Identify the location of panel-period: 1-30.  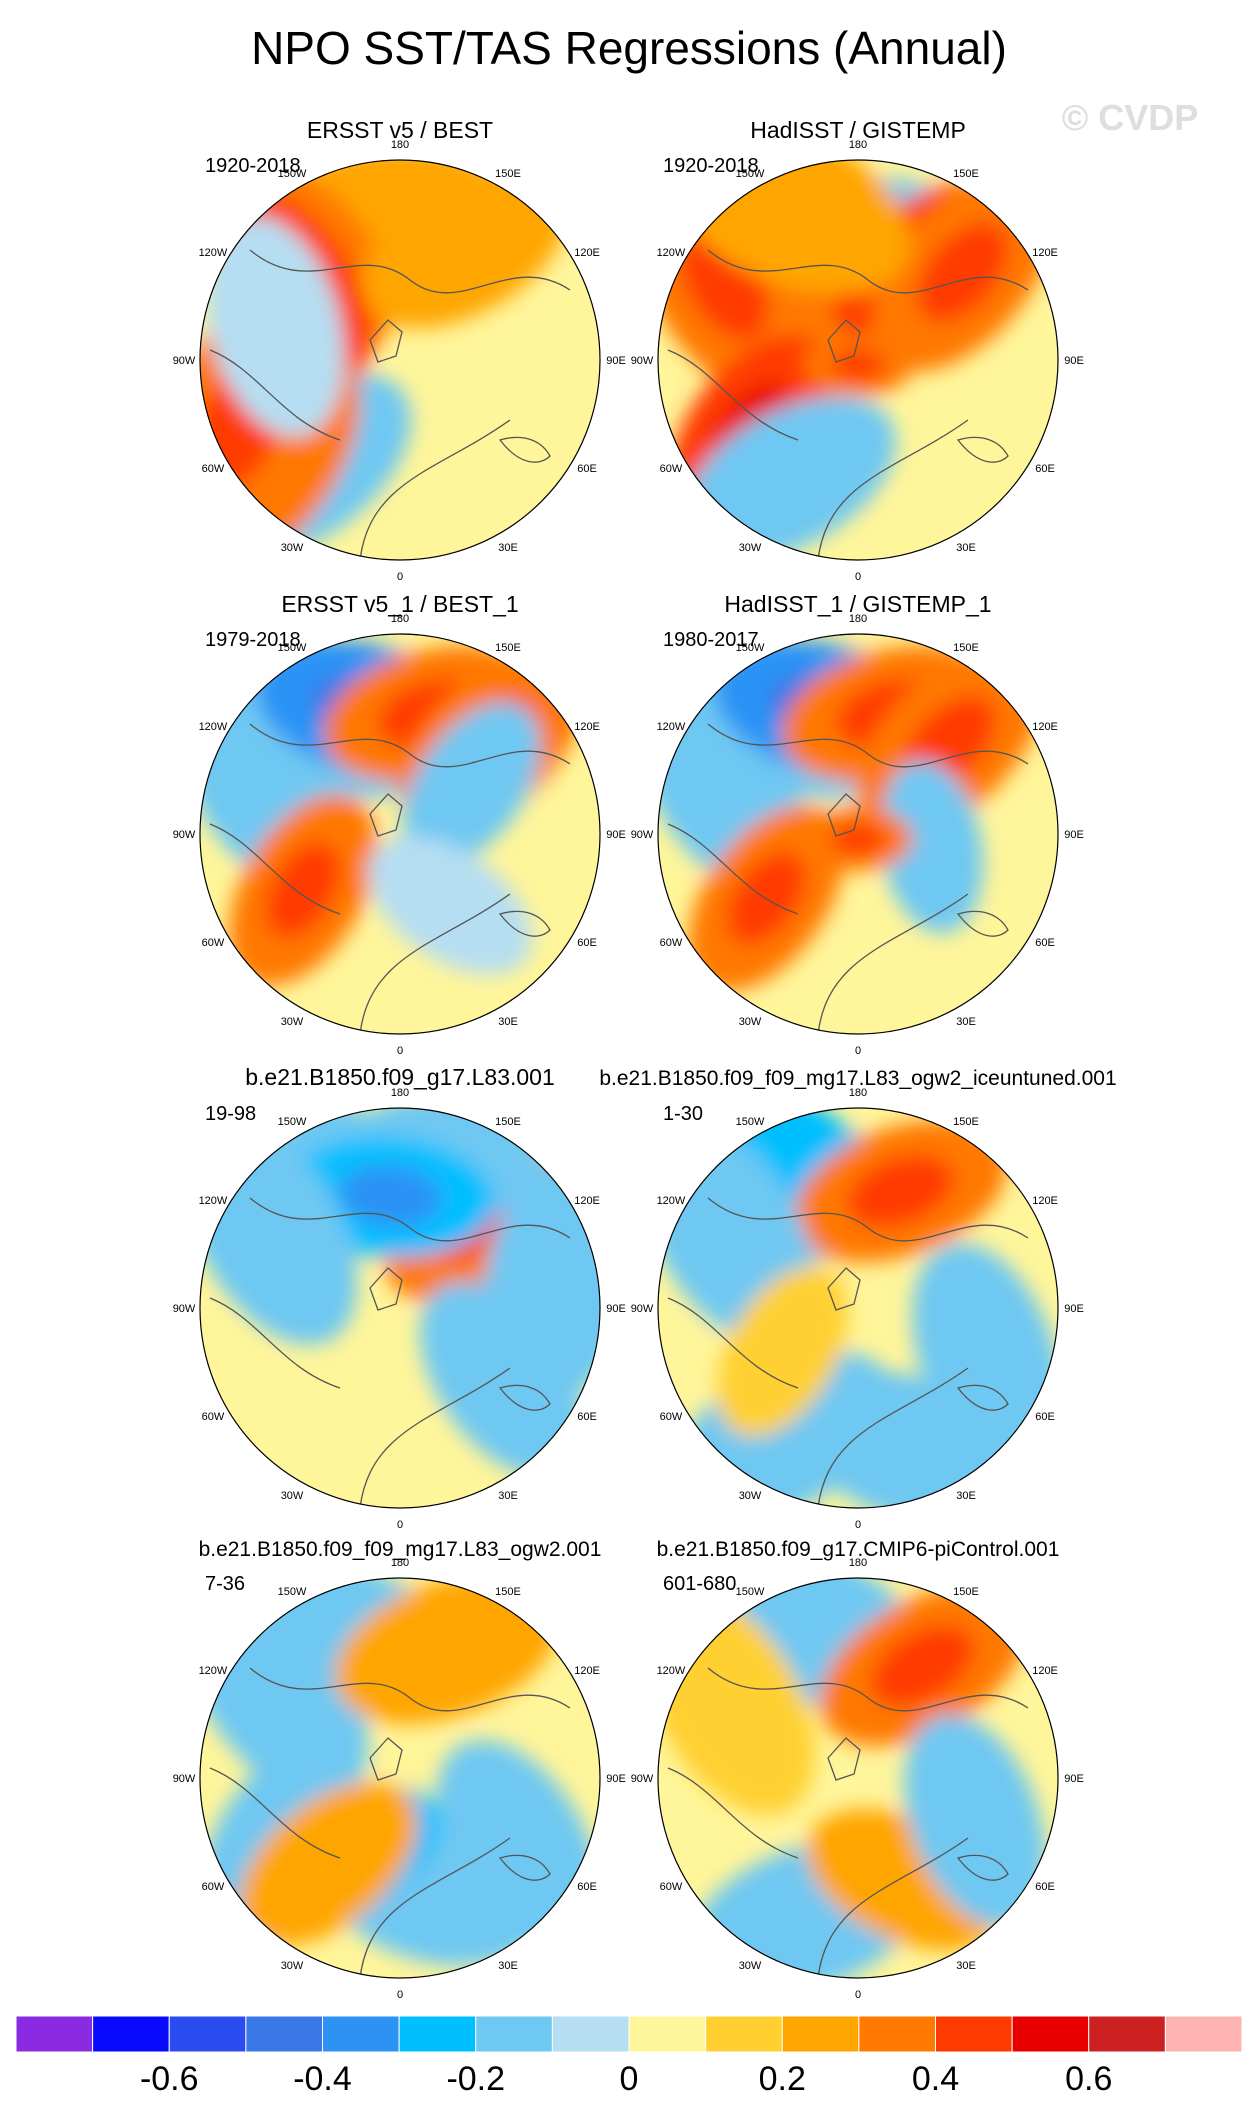
(683, 1114).